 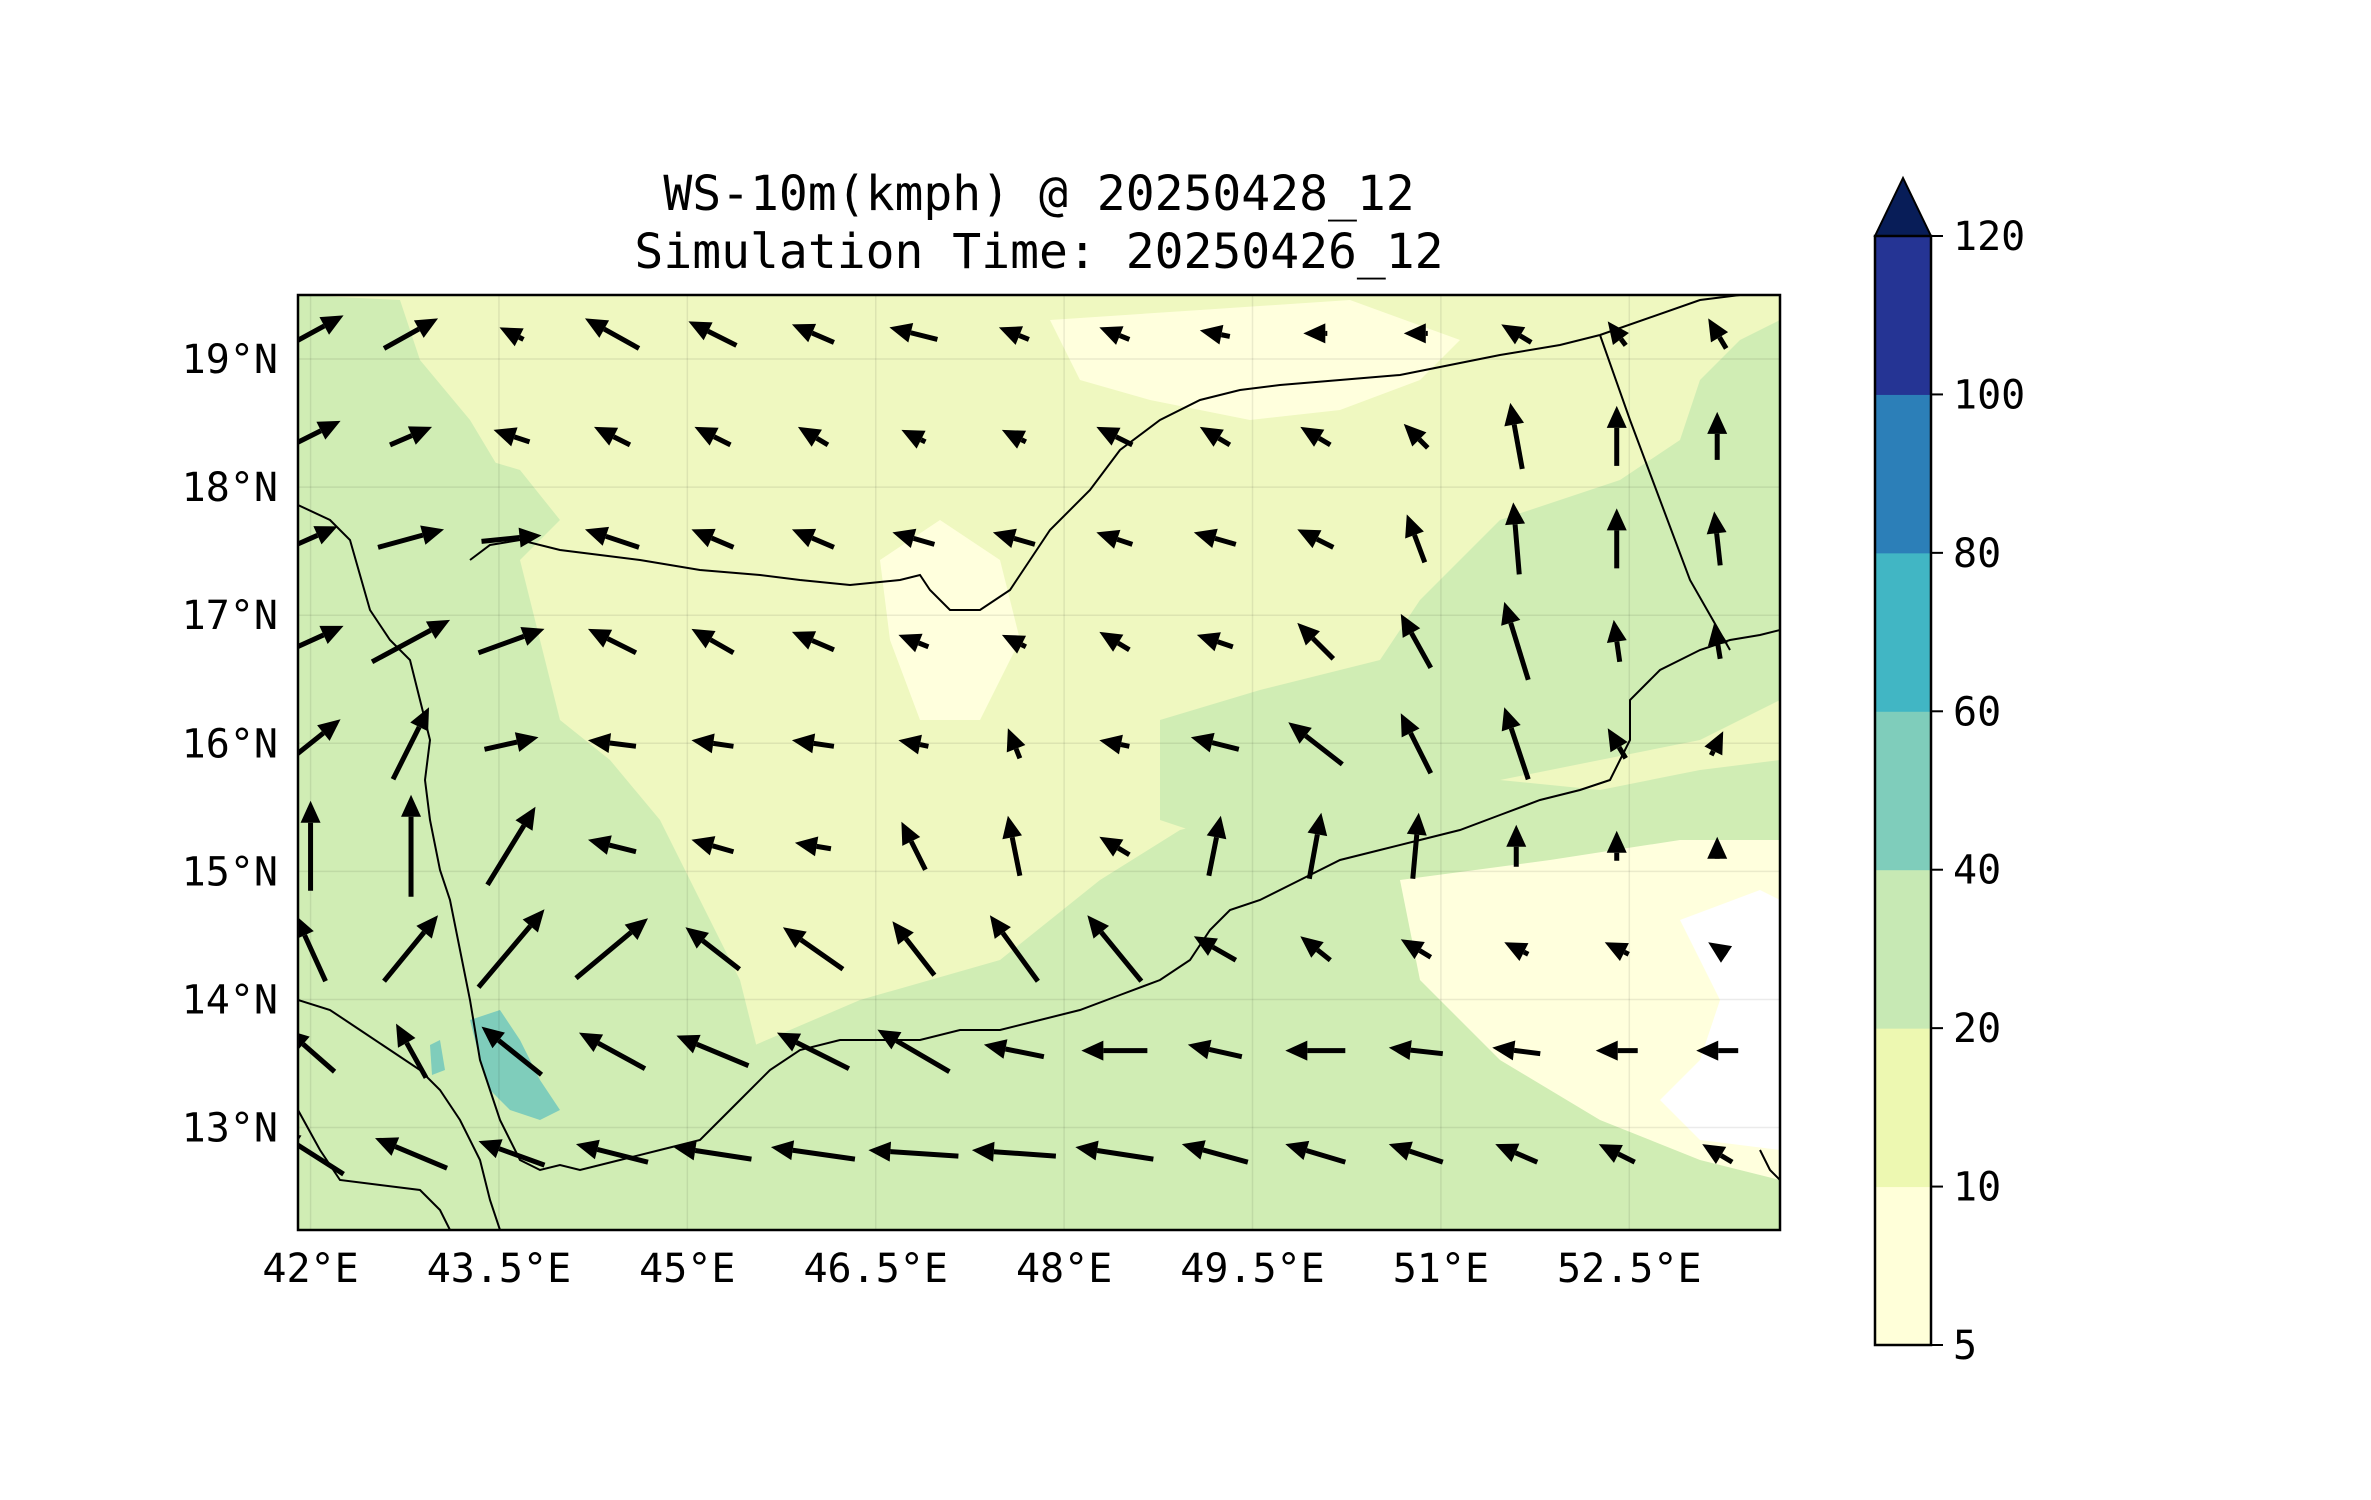 I want to click on y-tick-label: 13°N, so click(x=230, y=1129).